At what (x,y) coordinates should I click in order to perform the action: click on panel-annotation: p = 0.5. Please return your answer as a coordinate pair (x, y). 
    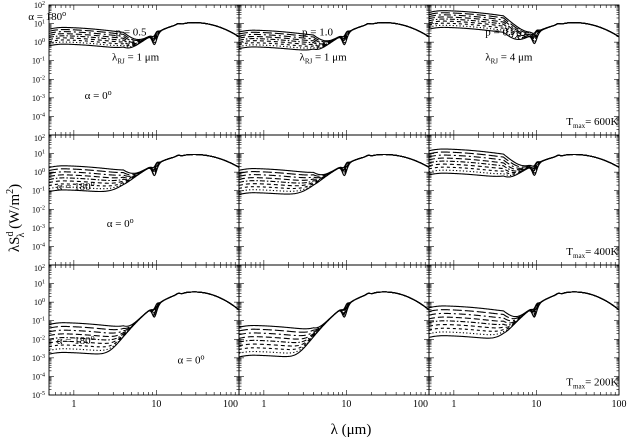
    Looking at the image, I should click on (131, 33).